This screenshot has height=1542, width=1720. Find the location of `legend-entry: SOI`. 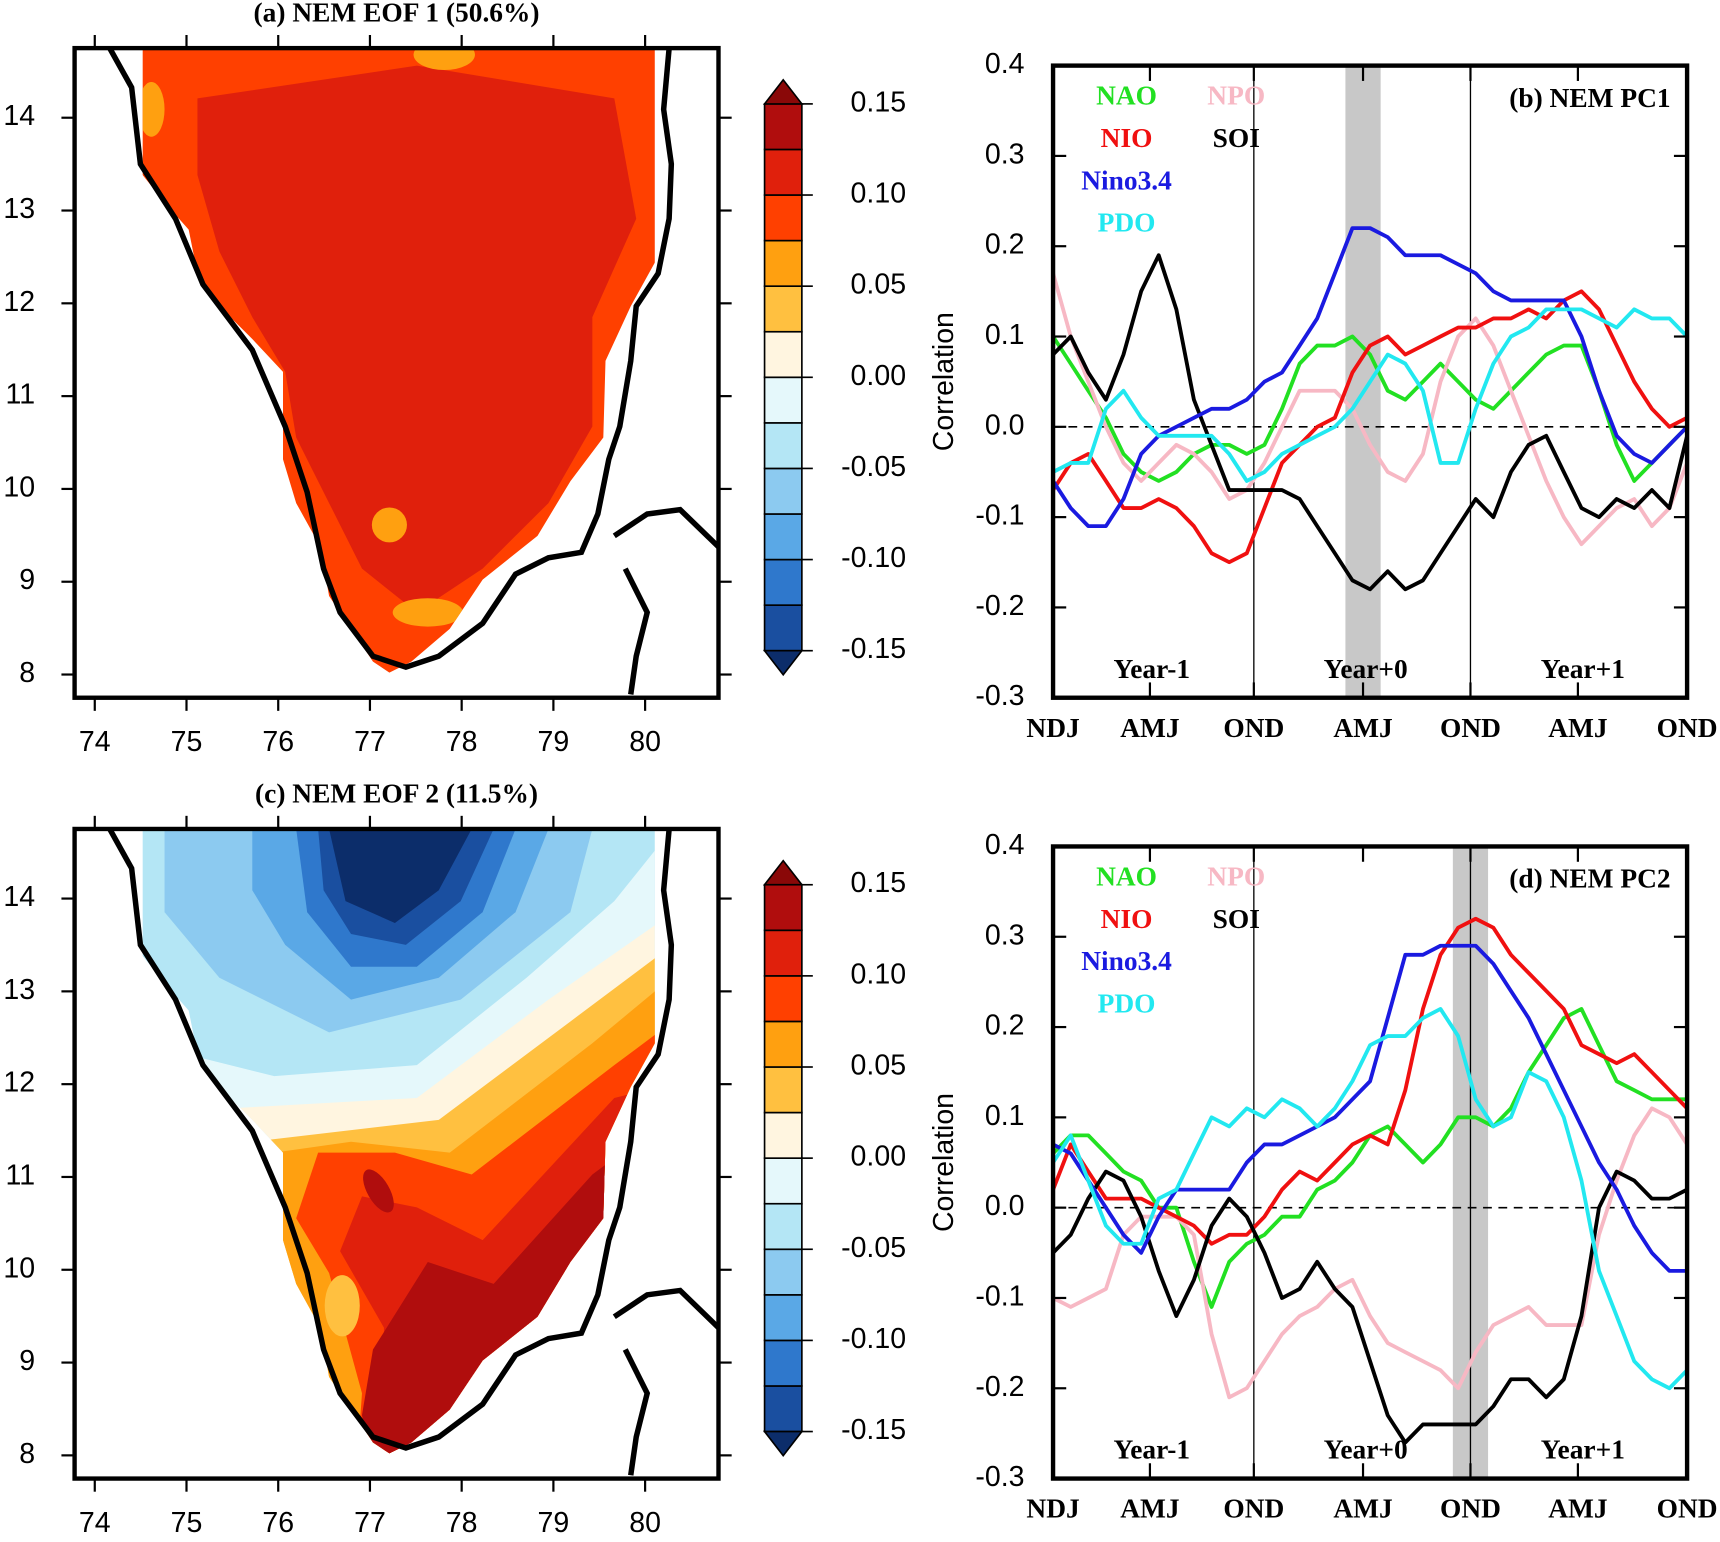

legend-entry: SOI is located at coordinates (1236, 919).